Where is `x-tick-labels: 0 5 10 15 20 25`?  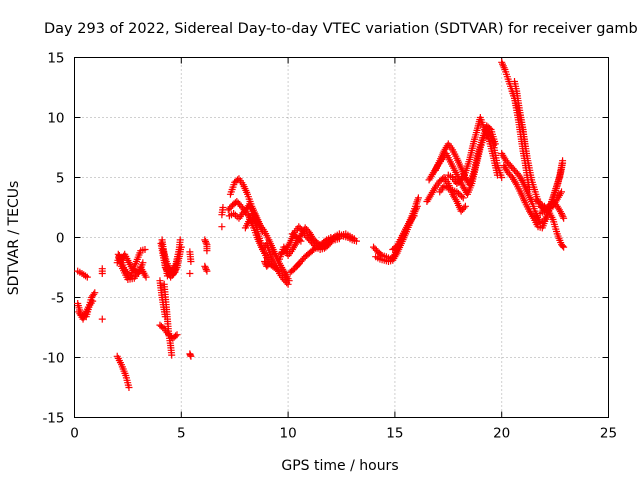 x-tick-labels: 0 5 10 15 20 25 is located at coordinates (343, 434).